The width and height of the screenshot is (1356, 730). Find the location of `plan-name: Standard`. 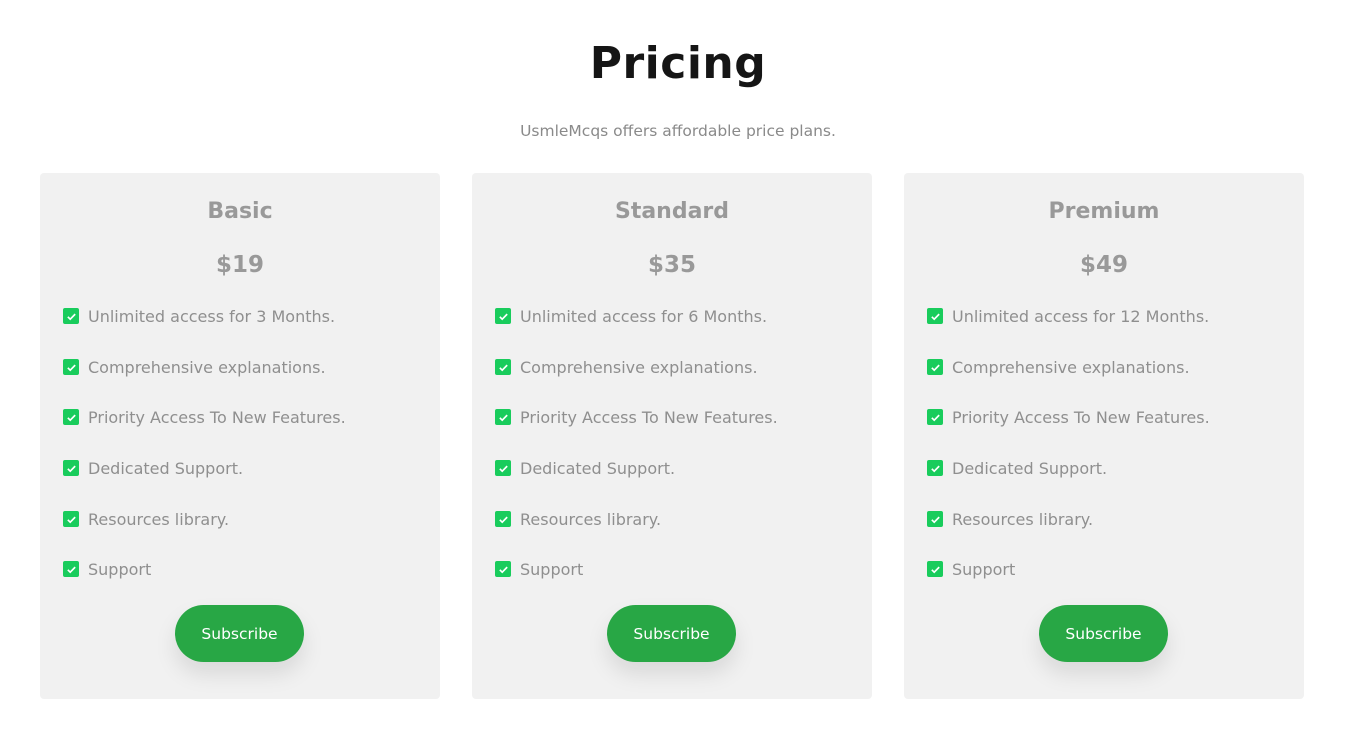

plan-name: Standard is located at coordinates (672, 211).